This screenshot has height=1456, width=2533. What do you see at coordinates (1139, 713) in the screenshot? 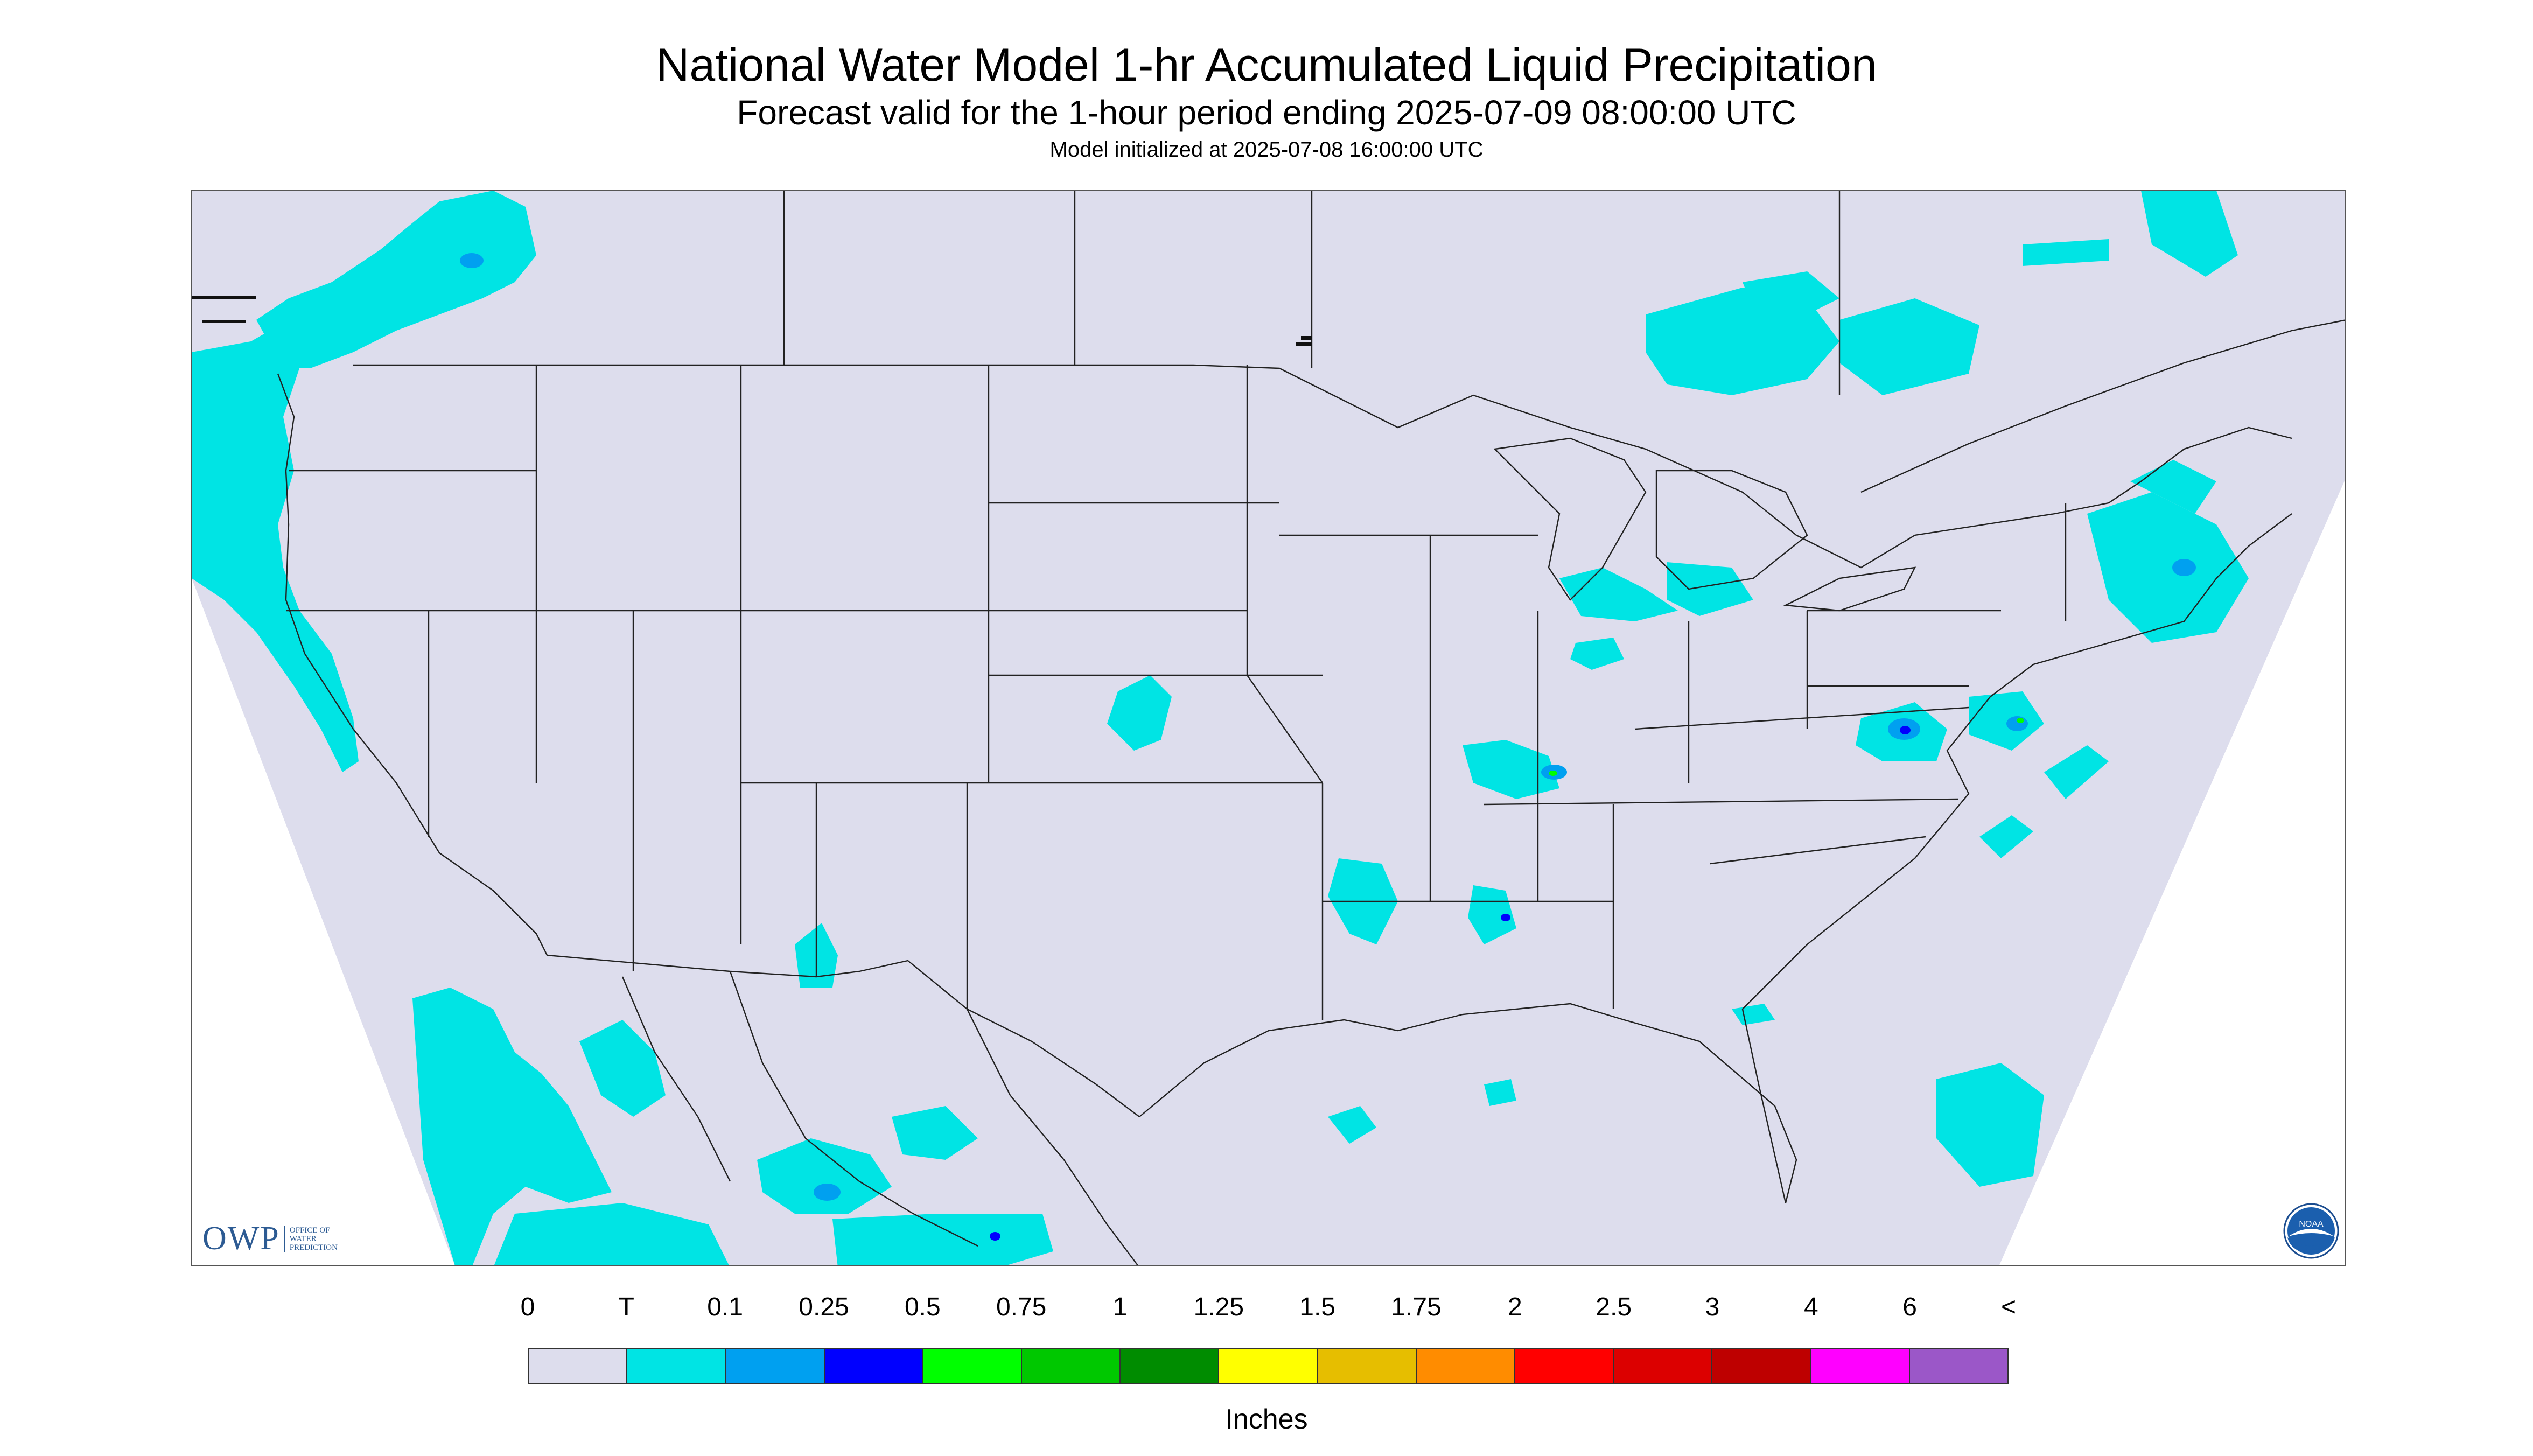
I see `precip-kansas` at bounding box center [1139, 713].